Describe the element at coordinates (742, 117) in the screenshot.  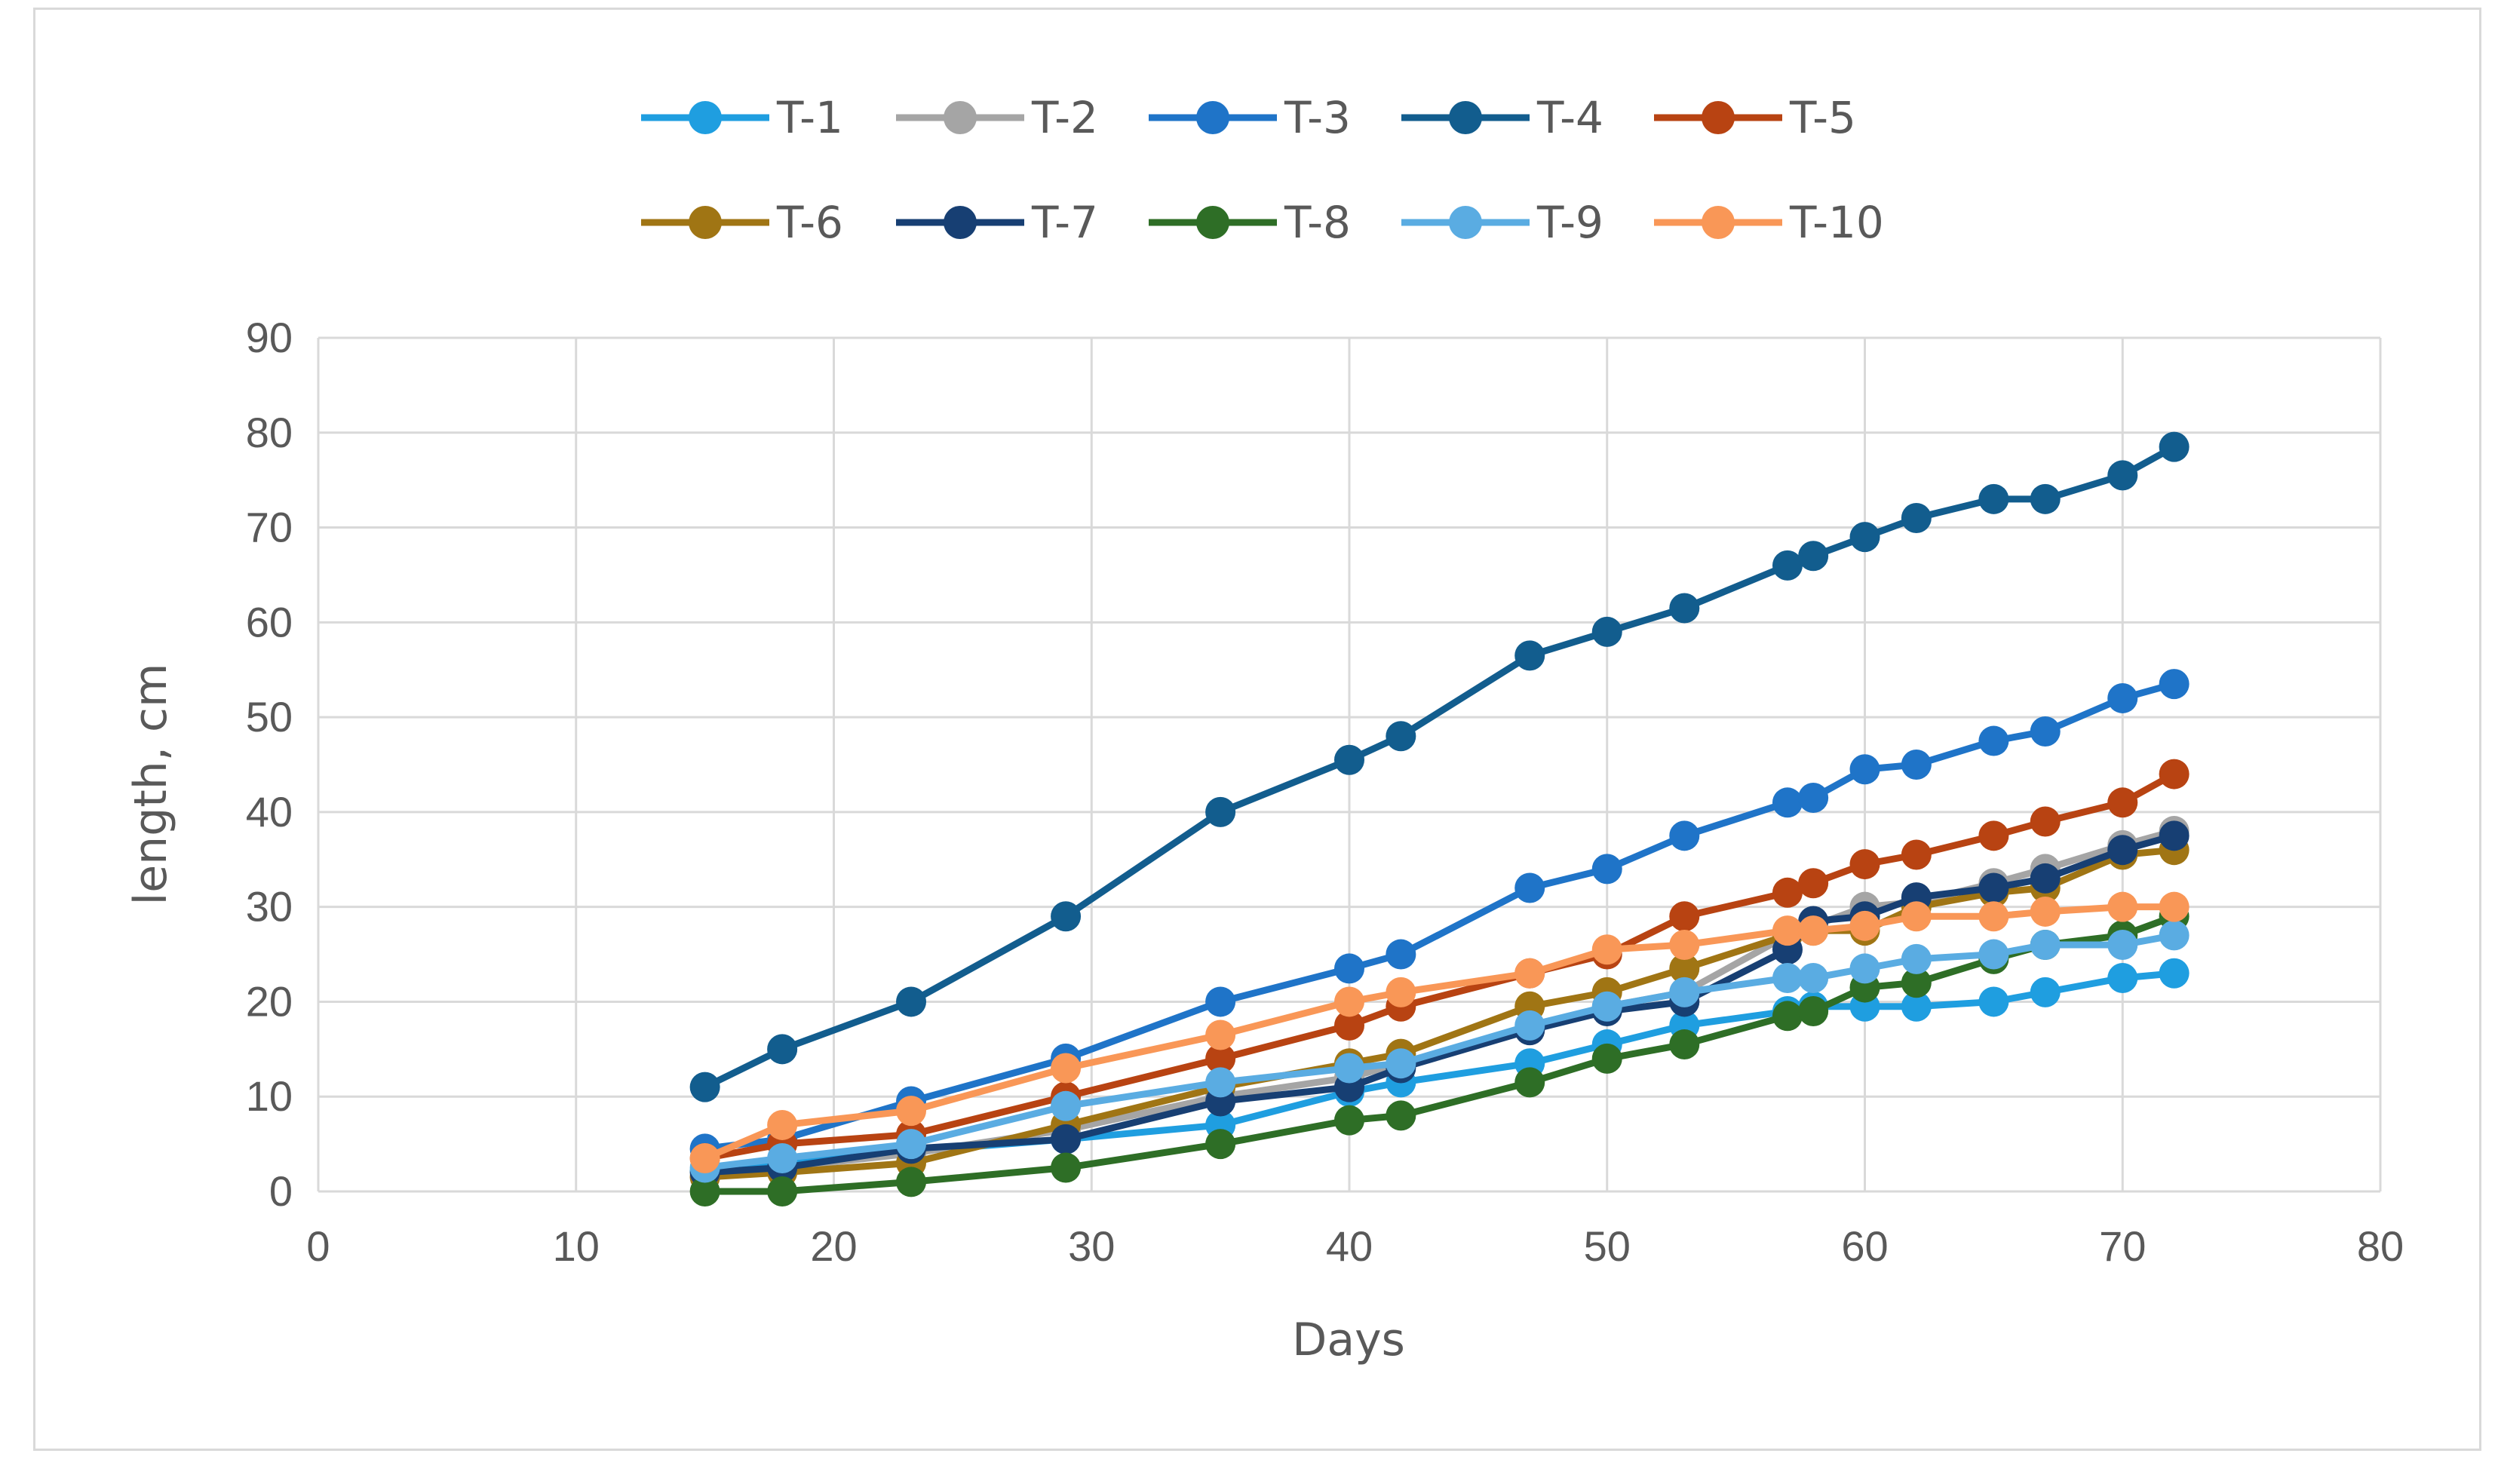
I see `legend-item-t-1: T-1` at that location.